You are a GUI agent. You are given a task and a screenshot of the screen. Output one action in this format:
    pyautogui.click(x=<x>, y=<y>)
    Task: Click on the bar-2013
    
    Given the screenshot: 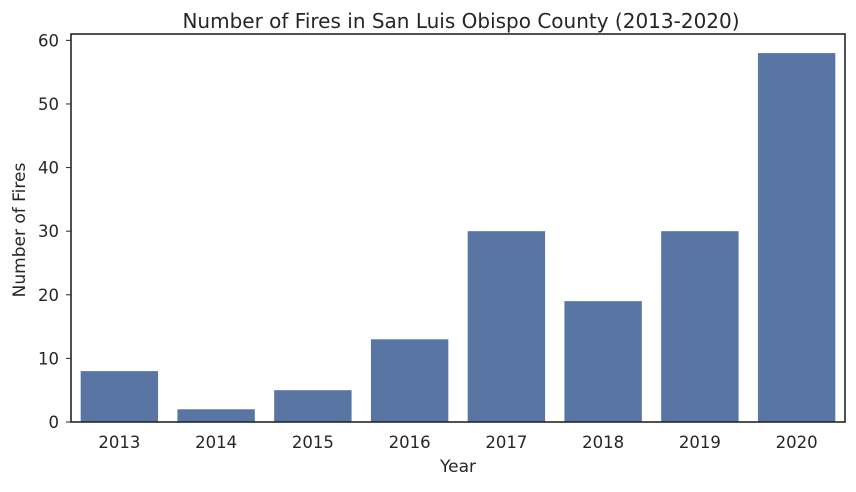 What is the action you would take?
    pyautogui.click(x=119, y=396)
    